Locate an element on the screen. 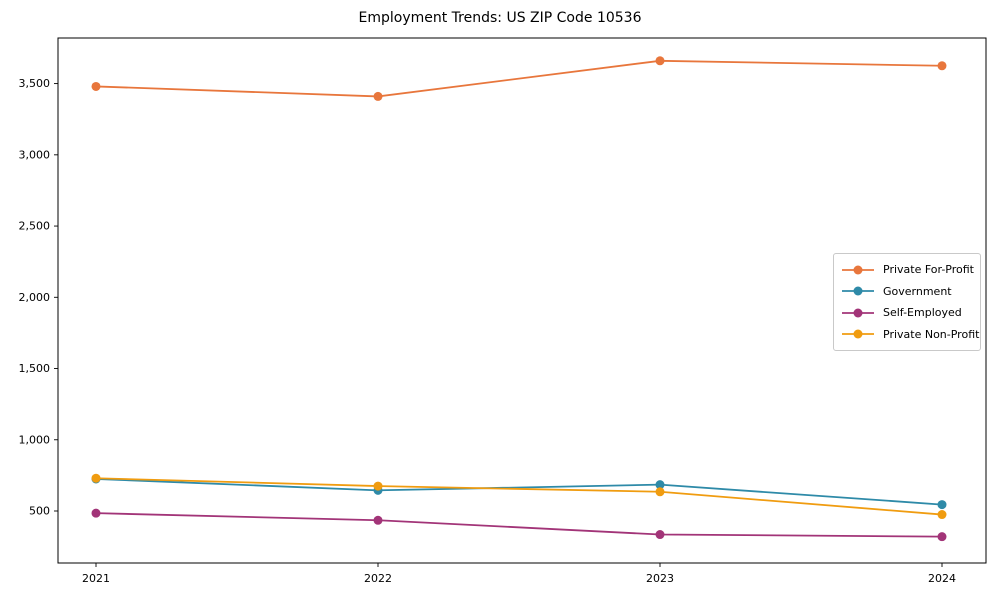  y-tick-label: 2,500 is located at coordinates (35, 226).